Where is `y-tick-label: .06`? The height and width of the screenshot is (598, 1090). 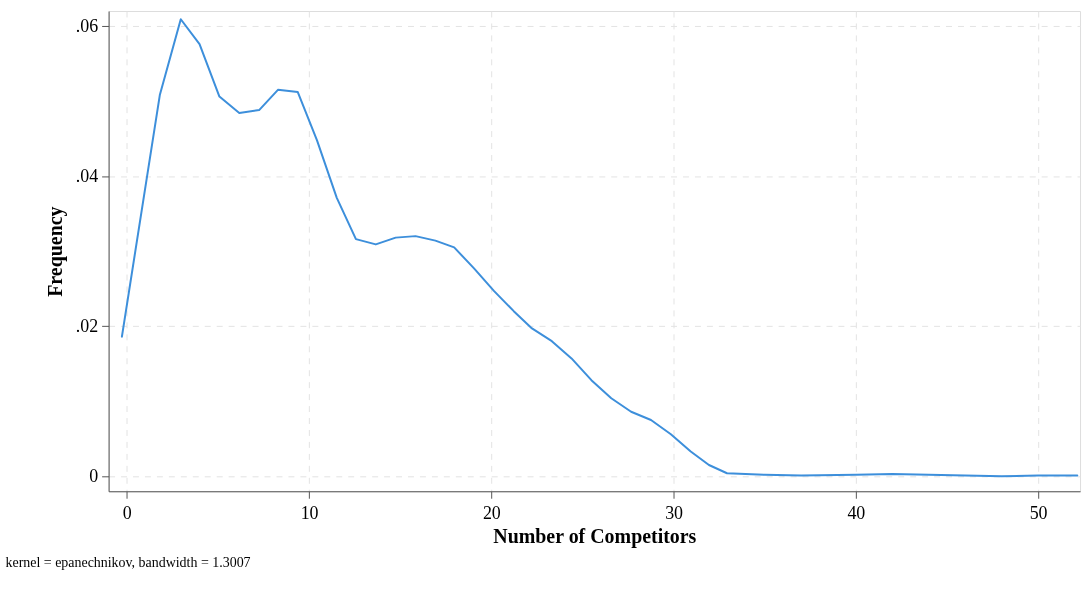 y-tick-label: .06 is located at coordinates (87, 25).